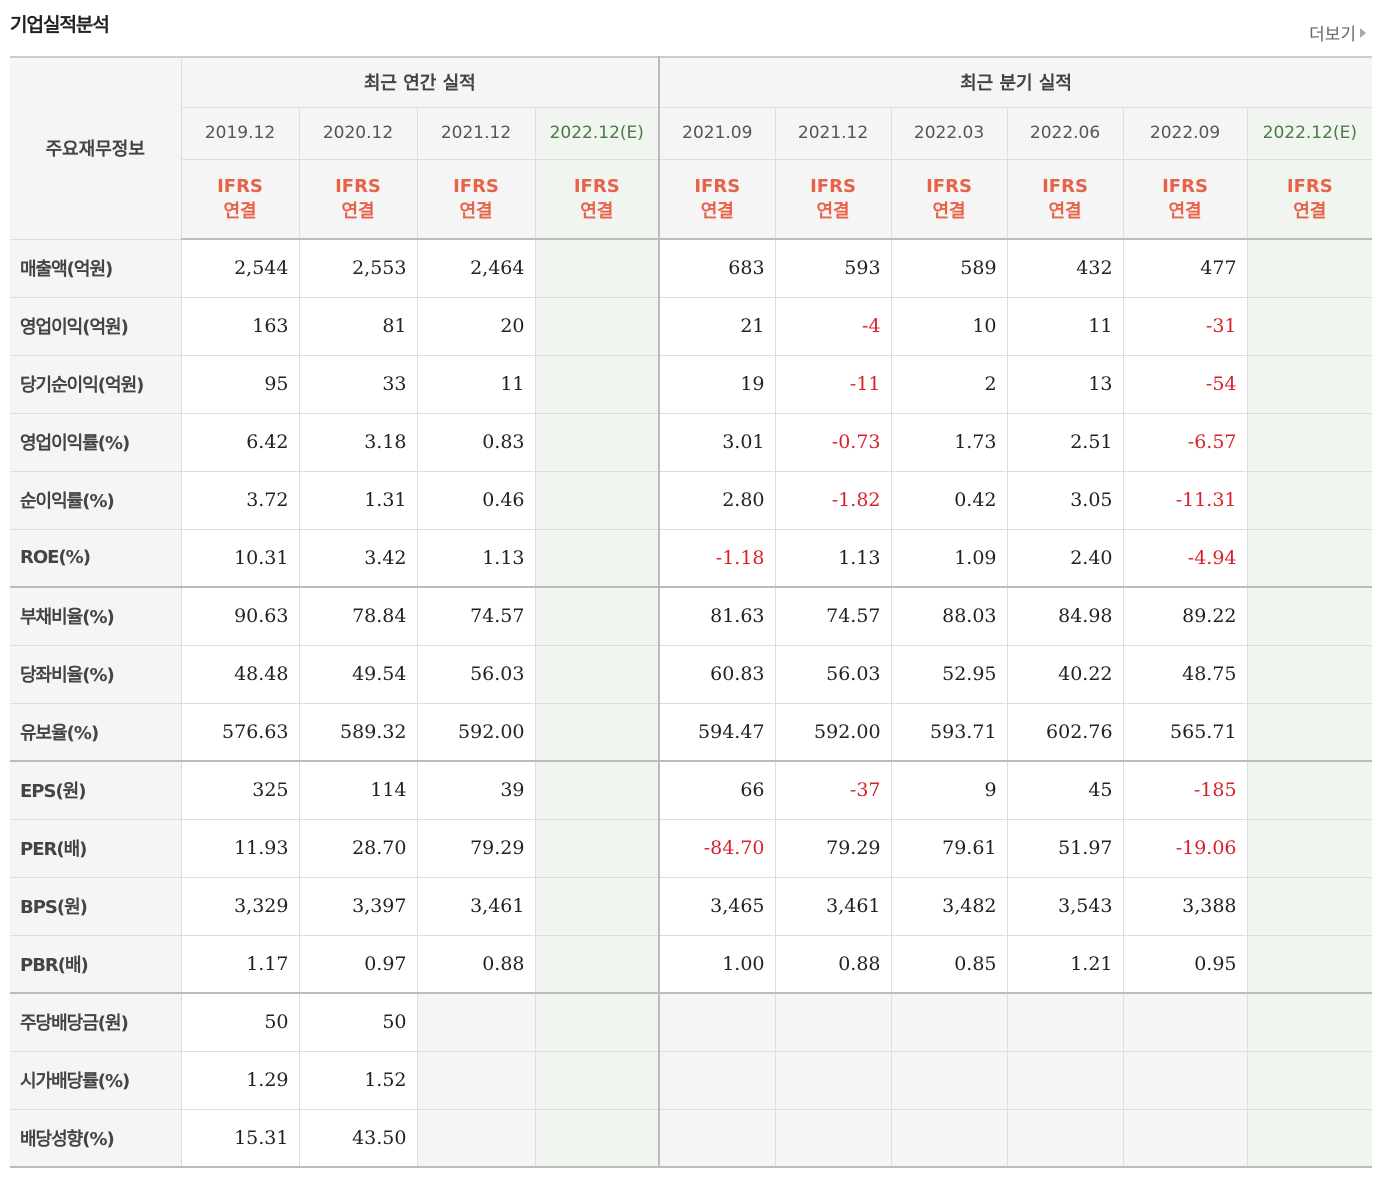 Image resolution: width=1384 pixels, height=1179 pixels. I want to click on table-cell: 477, so click(1185, 268).